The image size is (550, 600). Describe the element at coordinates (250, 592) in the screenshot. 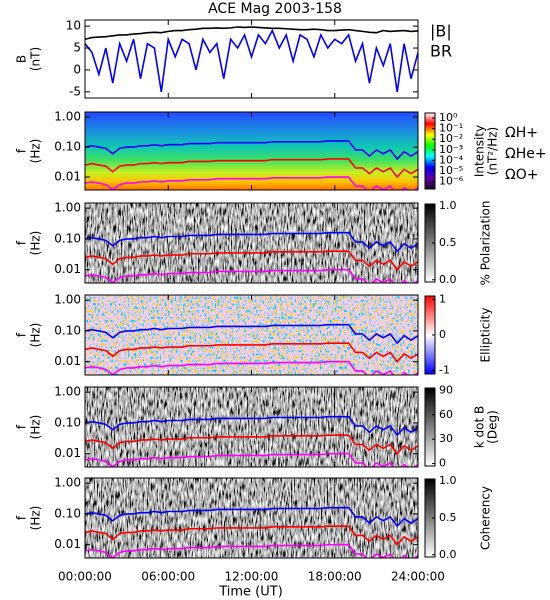

I see `x-axis-label: Time (UT)` at that location.